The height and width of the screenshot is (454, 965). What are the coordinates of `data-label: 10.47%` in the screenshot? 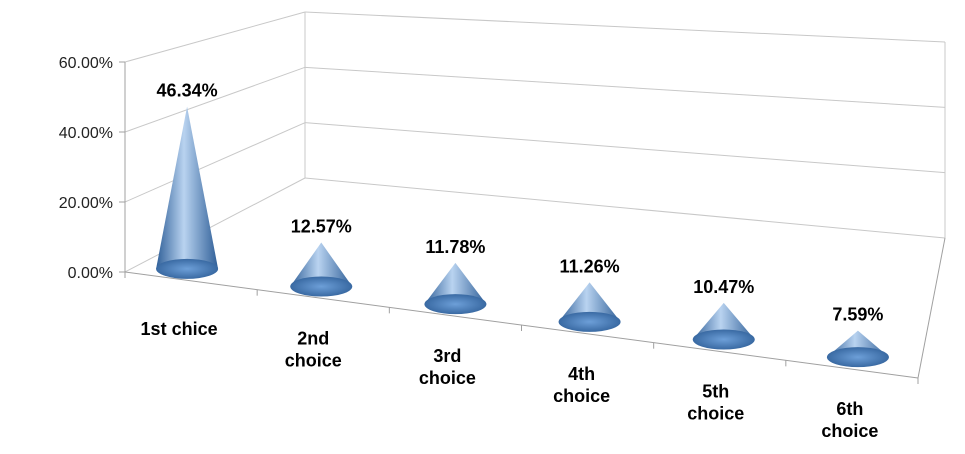 It's located at (723, 287).